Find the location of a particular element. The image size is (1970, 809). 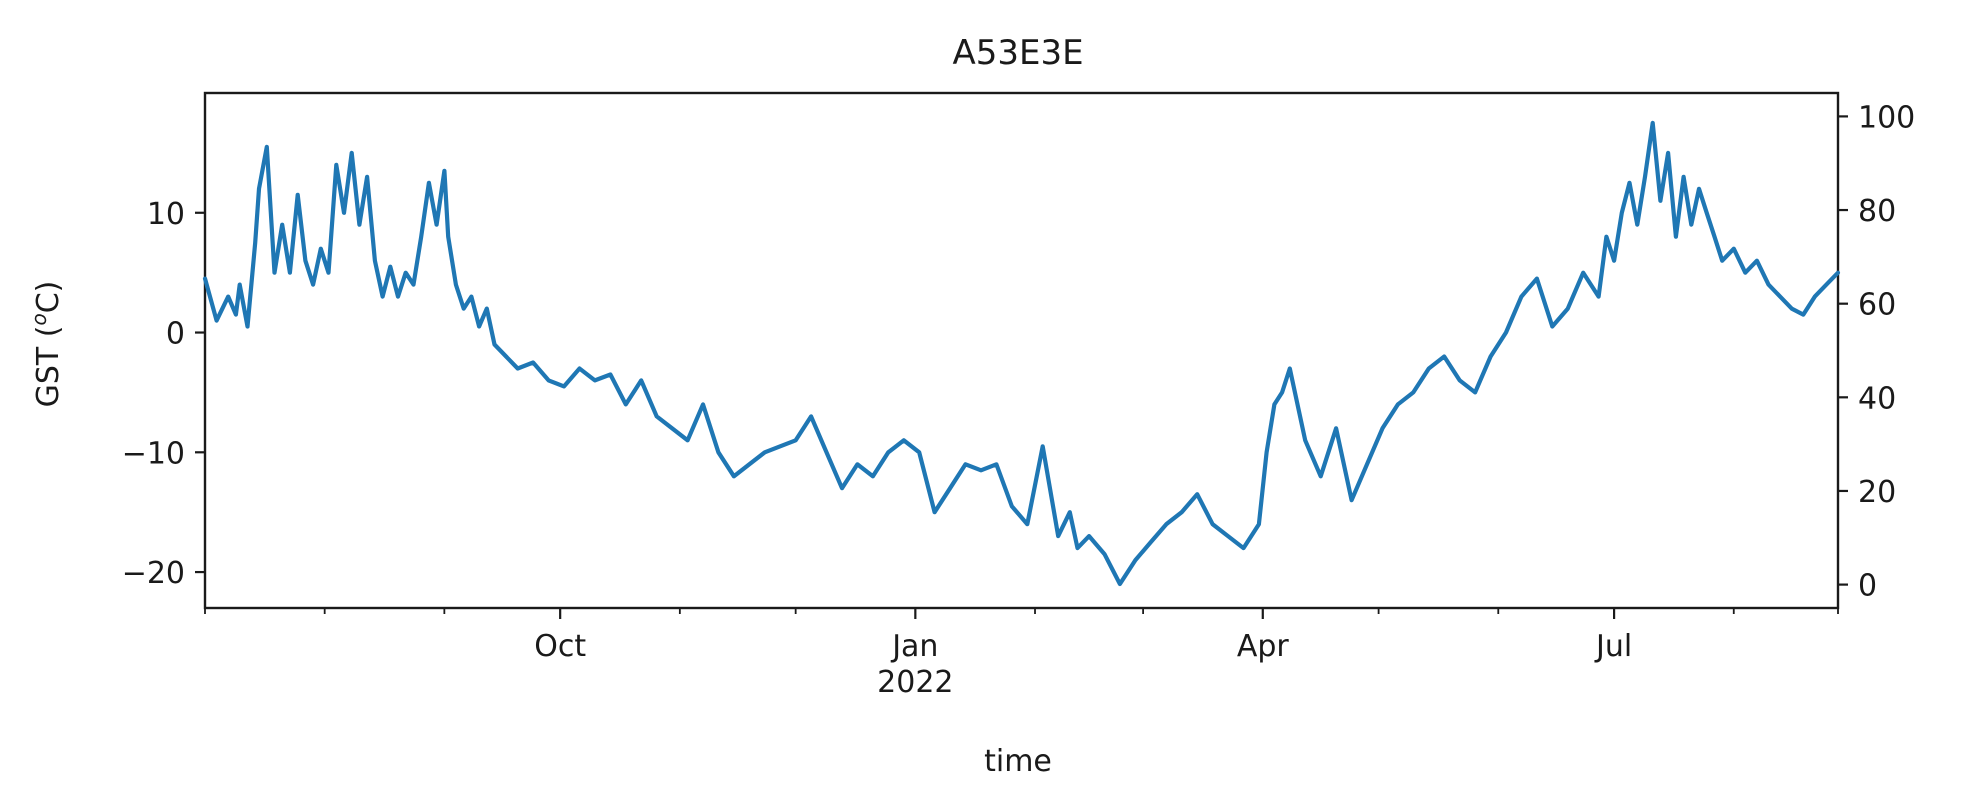

x-tick-label: Jul is located at coordinates (1613, 646).